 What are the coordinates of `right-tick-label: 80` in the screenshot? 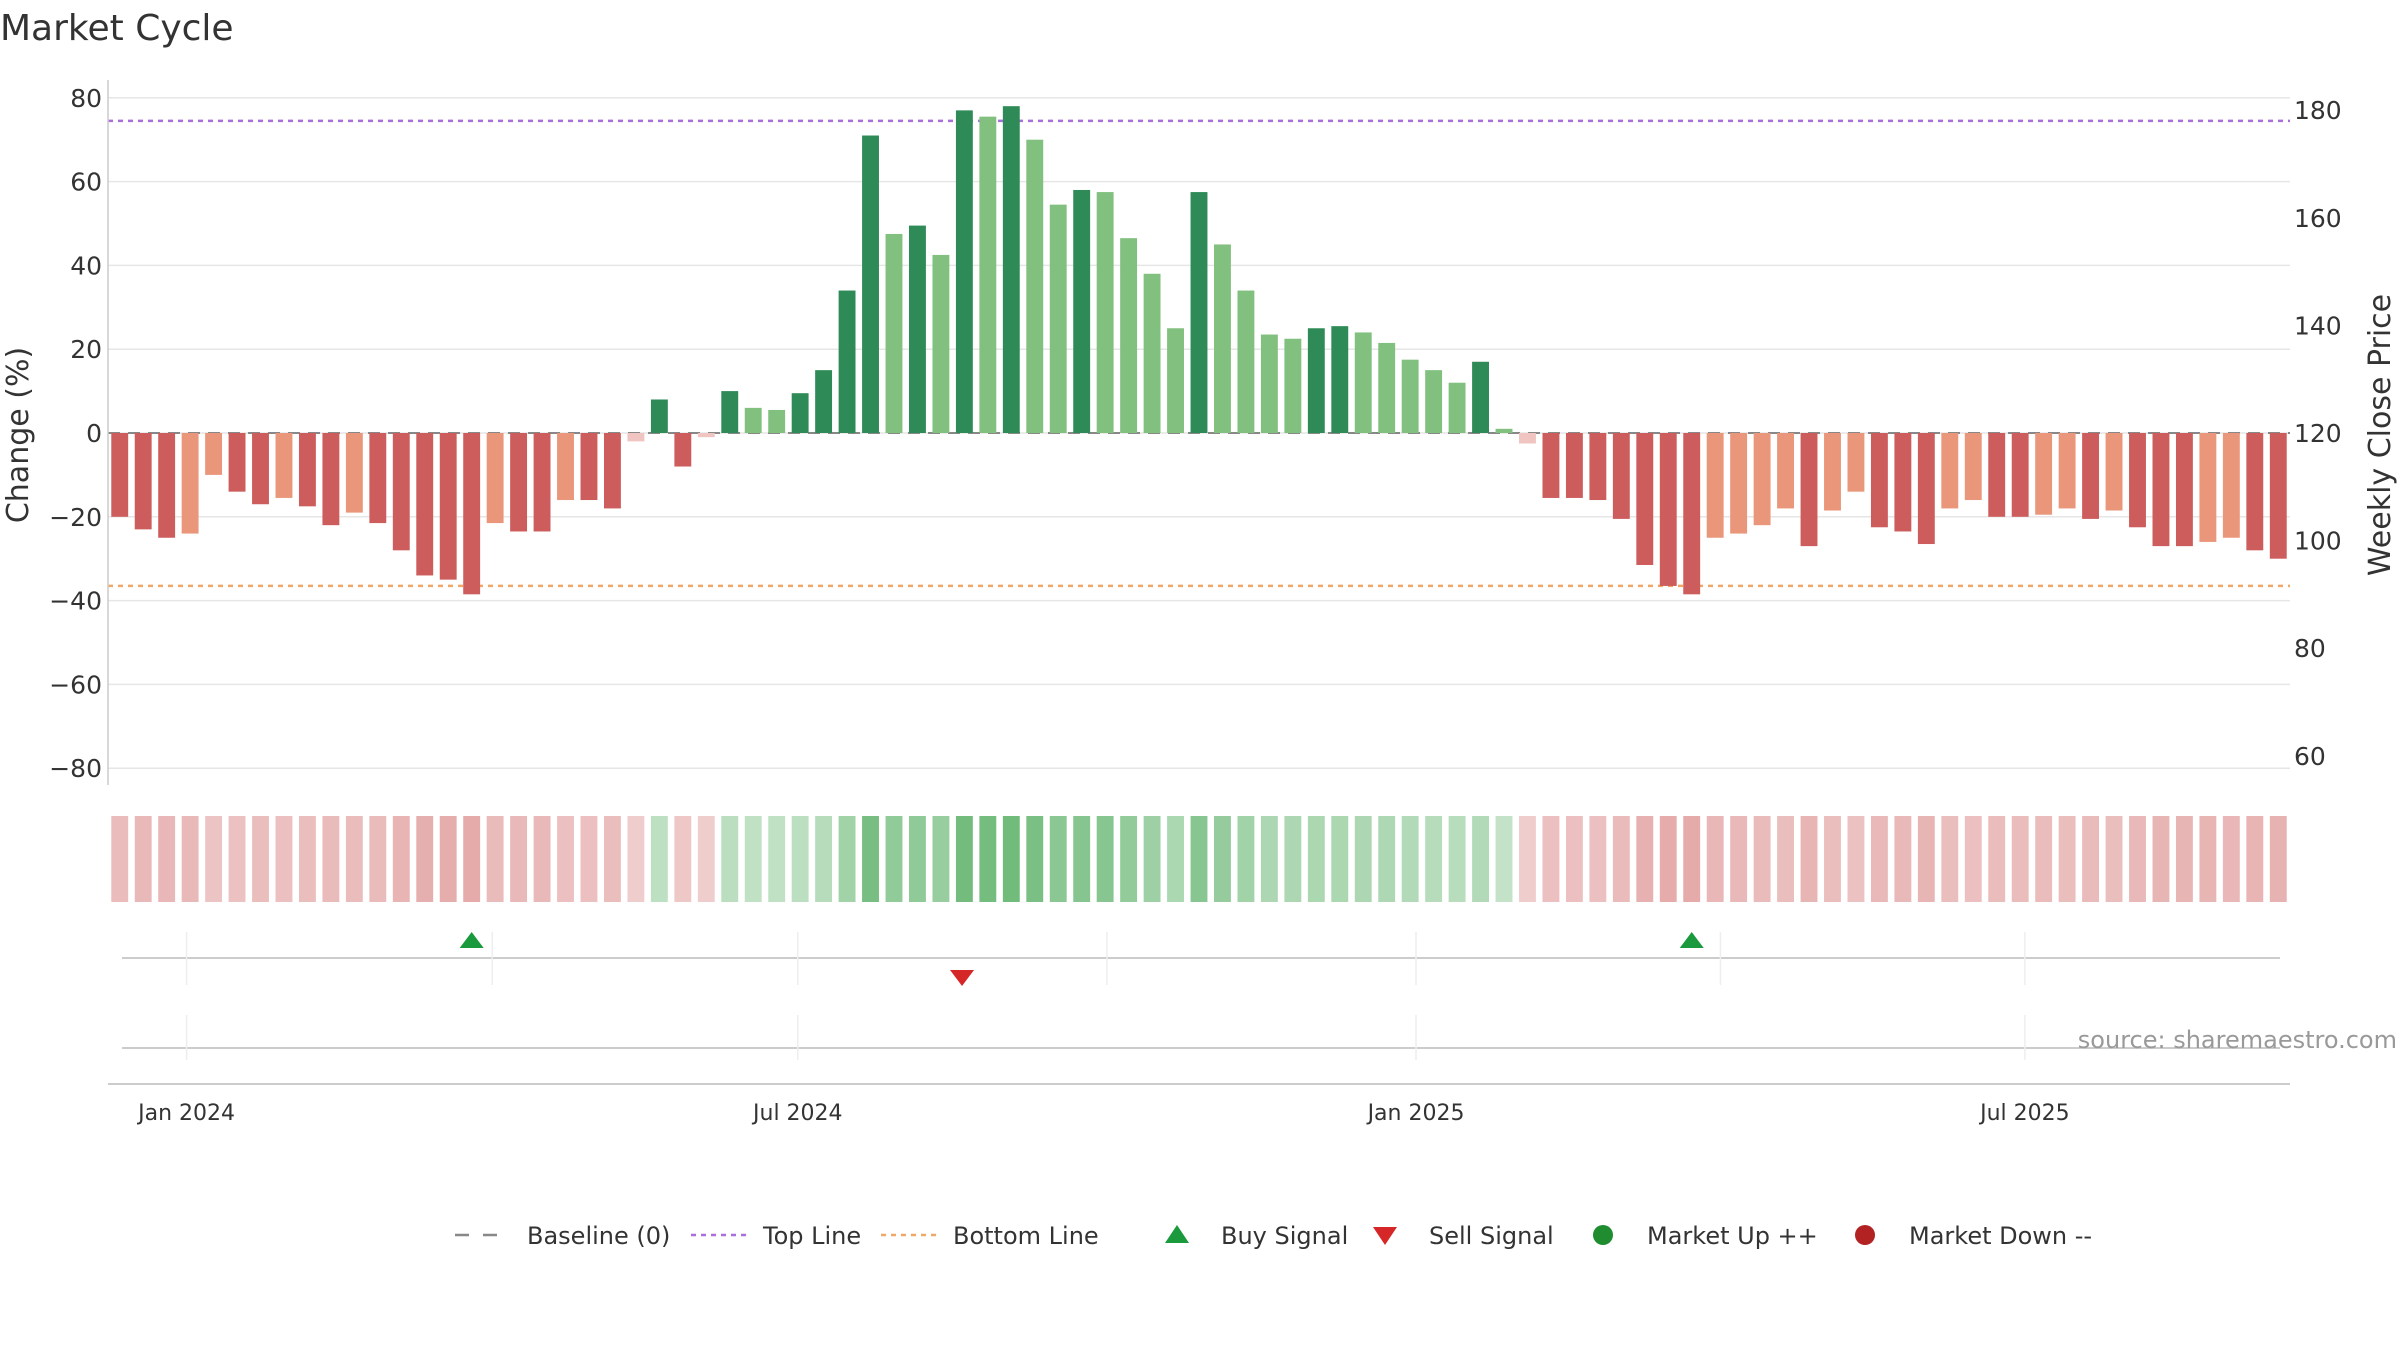 It's located at (2310, 648).